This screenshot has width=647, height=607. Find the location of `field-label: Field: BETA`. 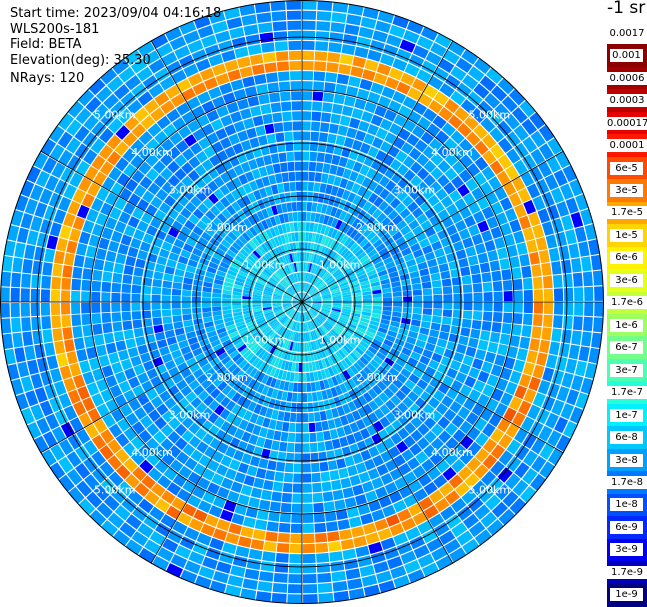

field-label: Field: BETA is located at coordinates (46, 44).